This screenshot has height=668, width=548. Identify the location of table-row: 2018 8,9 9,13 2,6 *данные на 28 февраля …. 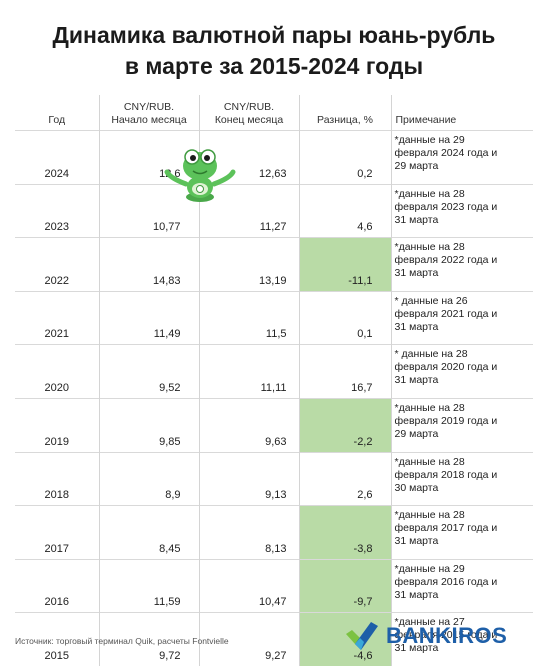
(274, 478).